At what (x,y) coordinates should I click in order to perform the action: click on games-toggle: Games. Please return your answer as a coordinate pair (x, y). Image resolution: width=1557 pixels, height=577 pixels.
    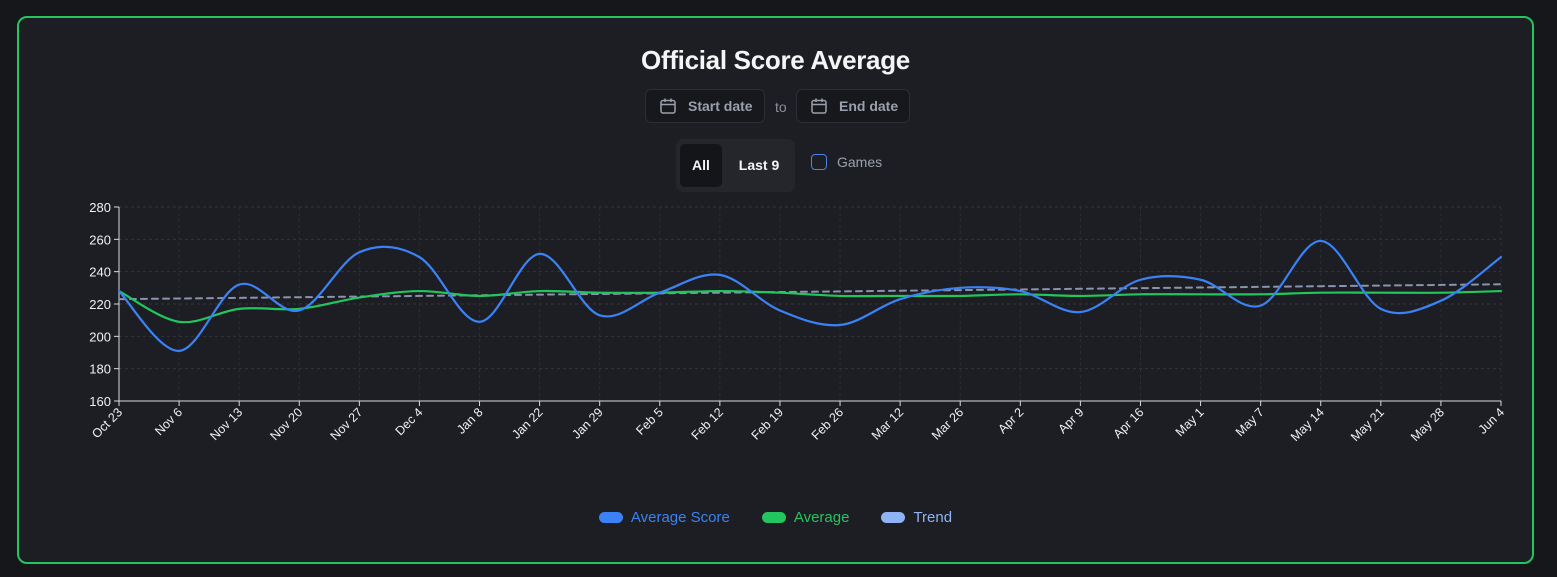
    Looking at the image, I should click on (846, 162).